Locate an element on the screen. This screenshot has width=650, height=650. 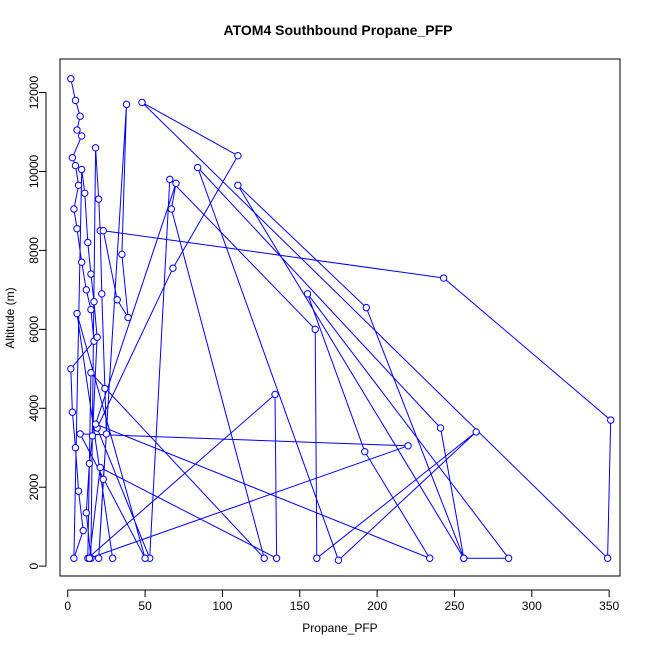
y-axis: 0 2000 4000 6000 8000 10000 12000 is located at coordinates (37, 322).